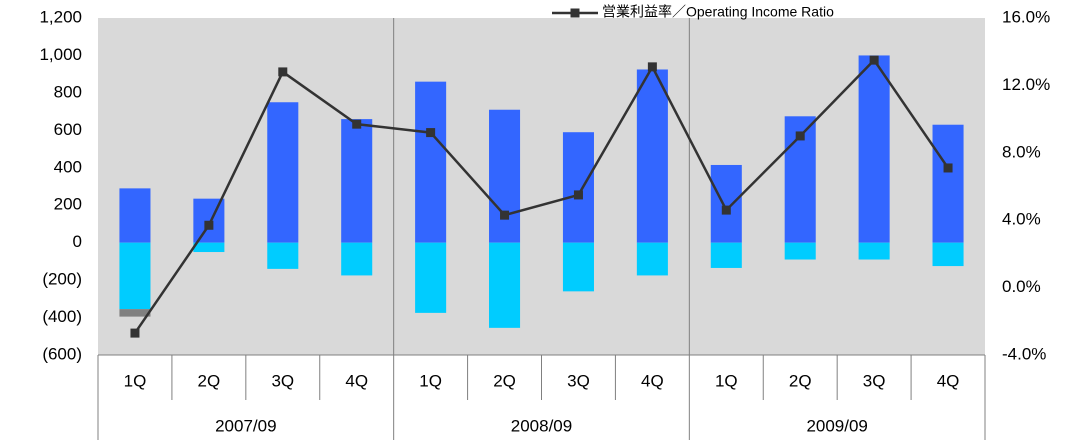 The width and height of the screenshot is (1090, 441). Describe the element at coordinates (541, 425) in the screenshot. I see `group-label: 2008/09` at that location.